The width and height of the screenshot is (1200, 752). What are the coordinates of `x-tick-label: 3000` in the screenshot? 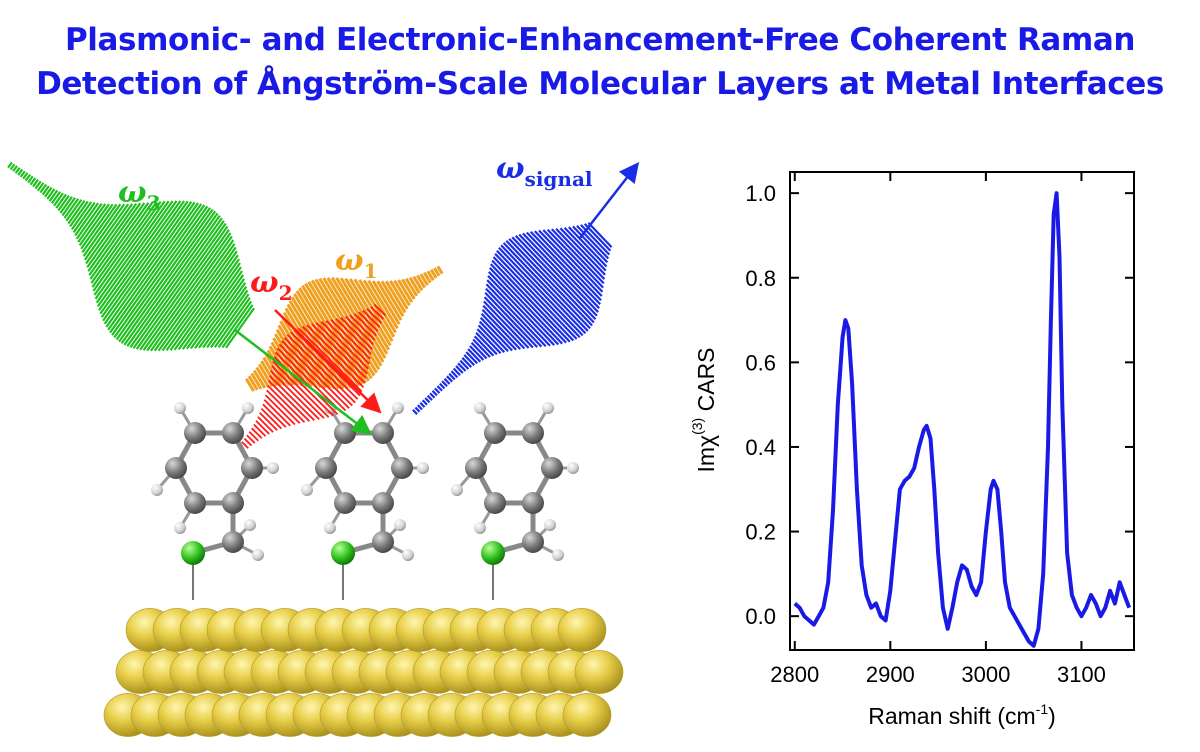 It's located at (985, 674).